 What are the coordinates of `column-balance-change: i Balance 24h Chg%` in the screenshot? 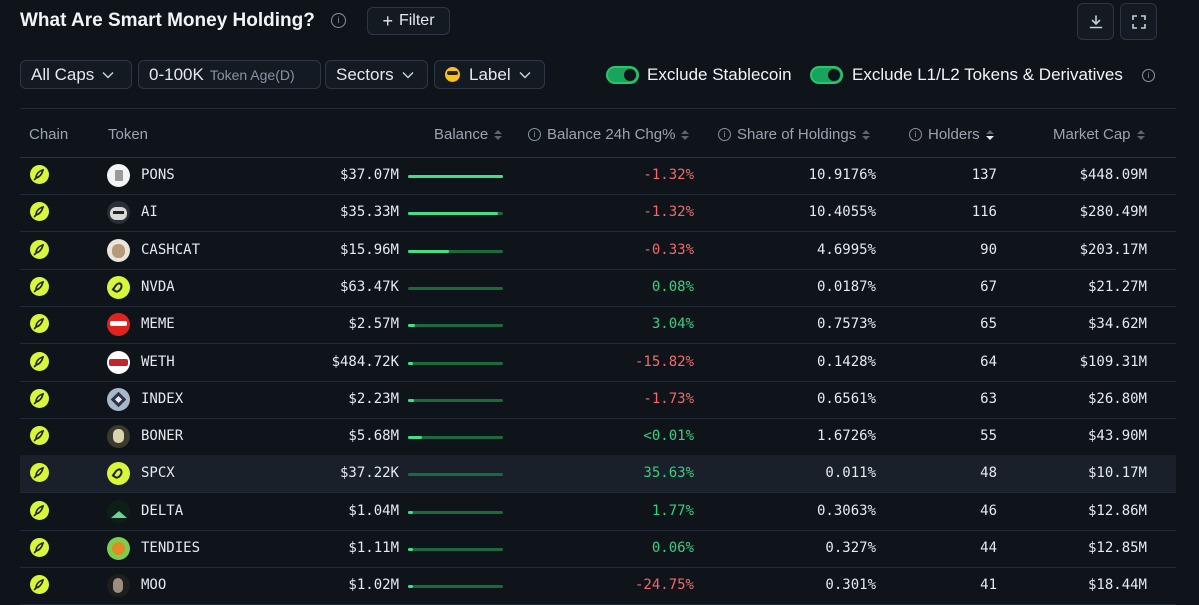 It's located at (609, 134).